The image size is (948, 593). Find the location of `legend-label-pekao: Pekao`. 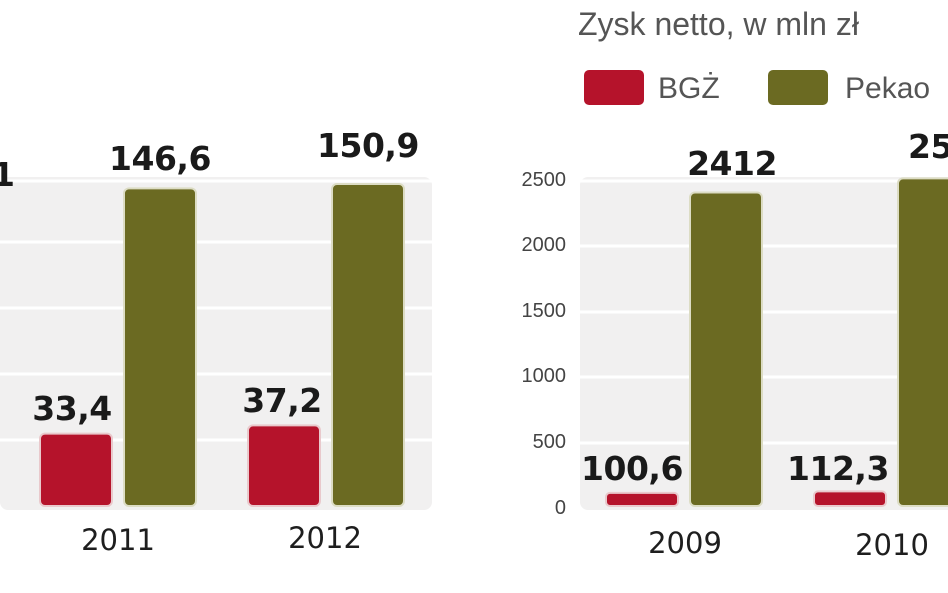

legend-label-pekao: Pekao is located at coordinates (887, 88).